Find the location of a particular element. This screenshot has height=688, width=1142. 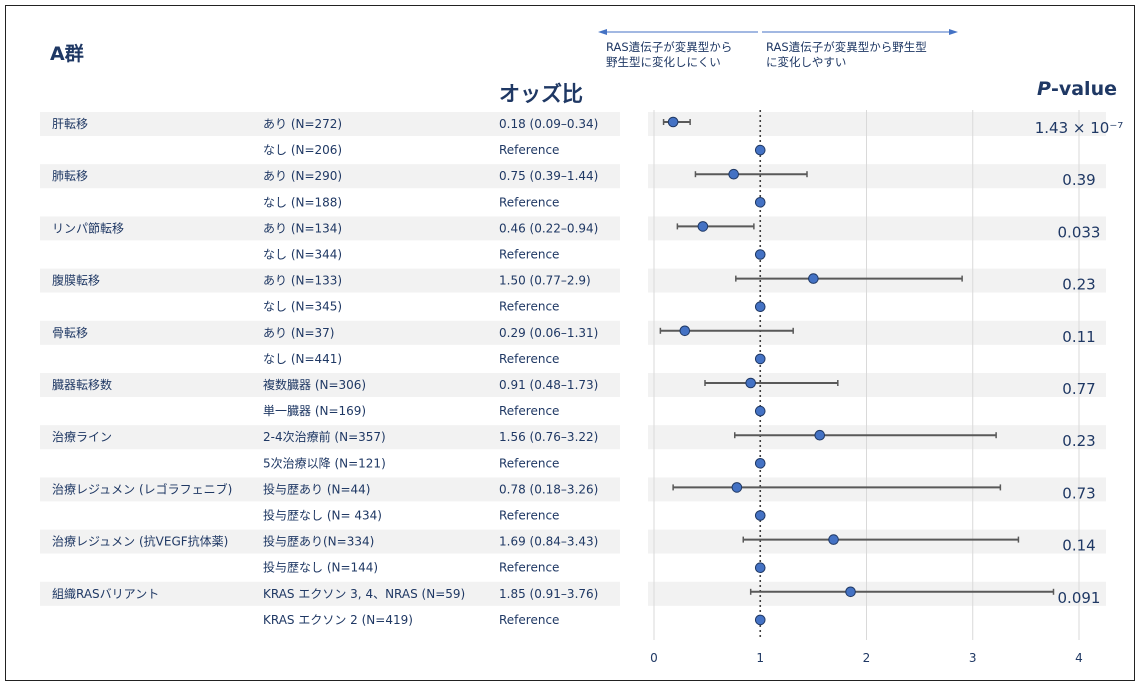

pvalue-header: P-value is located at coordinates (1077, 89).